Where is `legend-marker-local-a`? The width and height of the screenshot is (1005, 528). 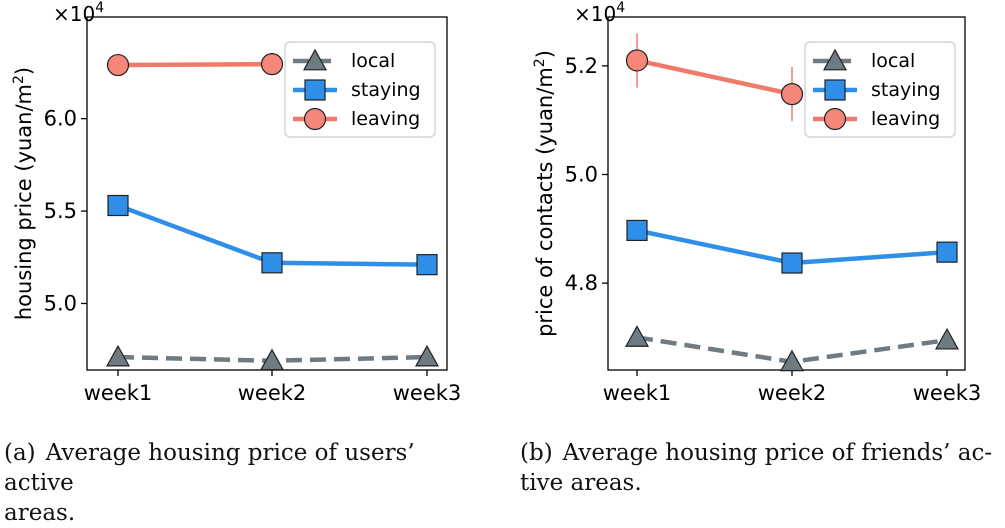 legend-marker-local-a is located at coordinates (315, 59).